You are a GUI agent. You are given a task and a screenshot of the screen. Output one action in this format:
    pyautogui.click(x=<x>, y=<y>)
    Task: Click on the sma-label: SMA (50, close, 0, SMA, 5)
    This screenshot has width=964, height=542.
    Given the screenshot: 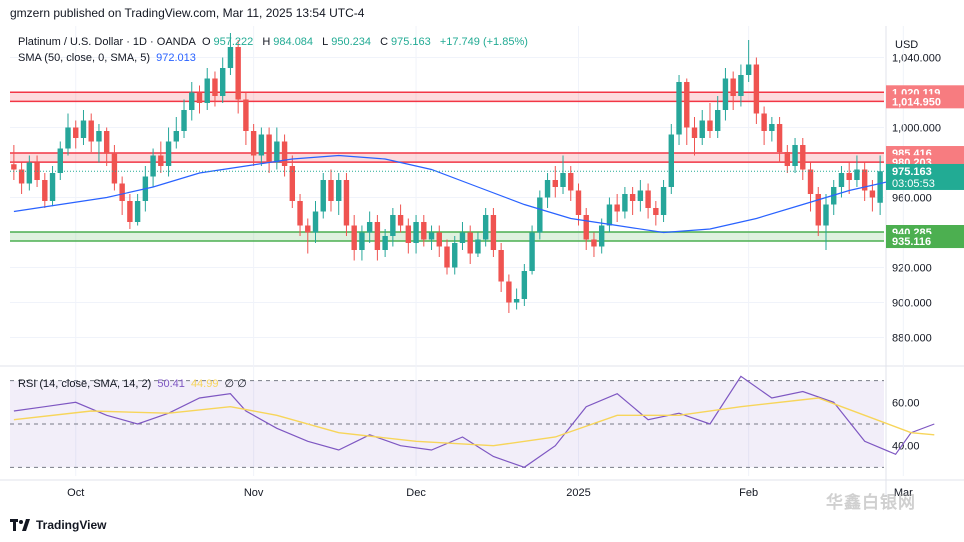 What is the action you would take?
    pyautogui.click(x=84, y=58)
    